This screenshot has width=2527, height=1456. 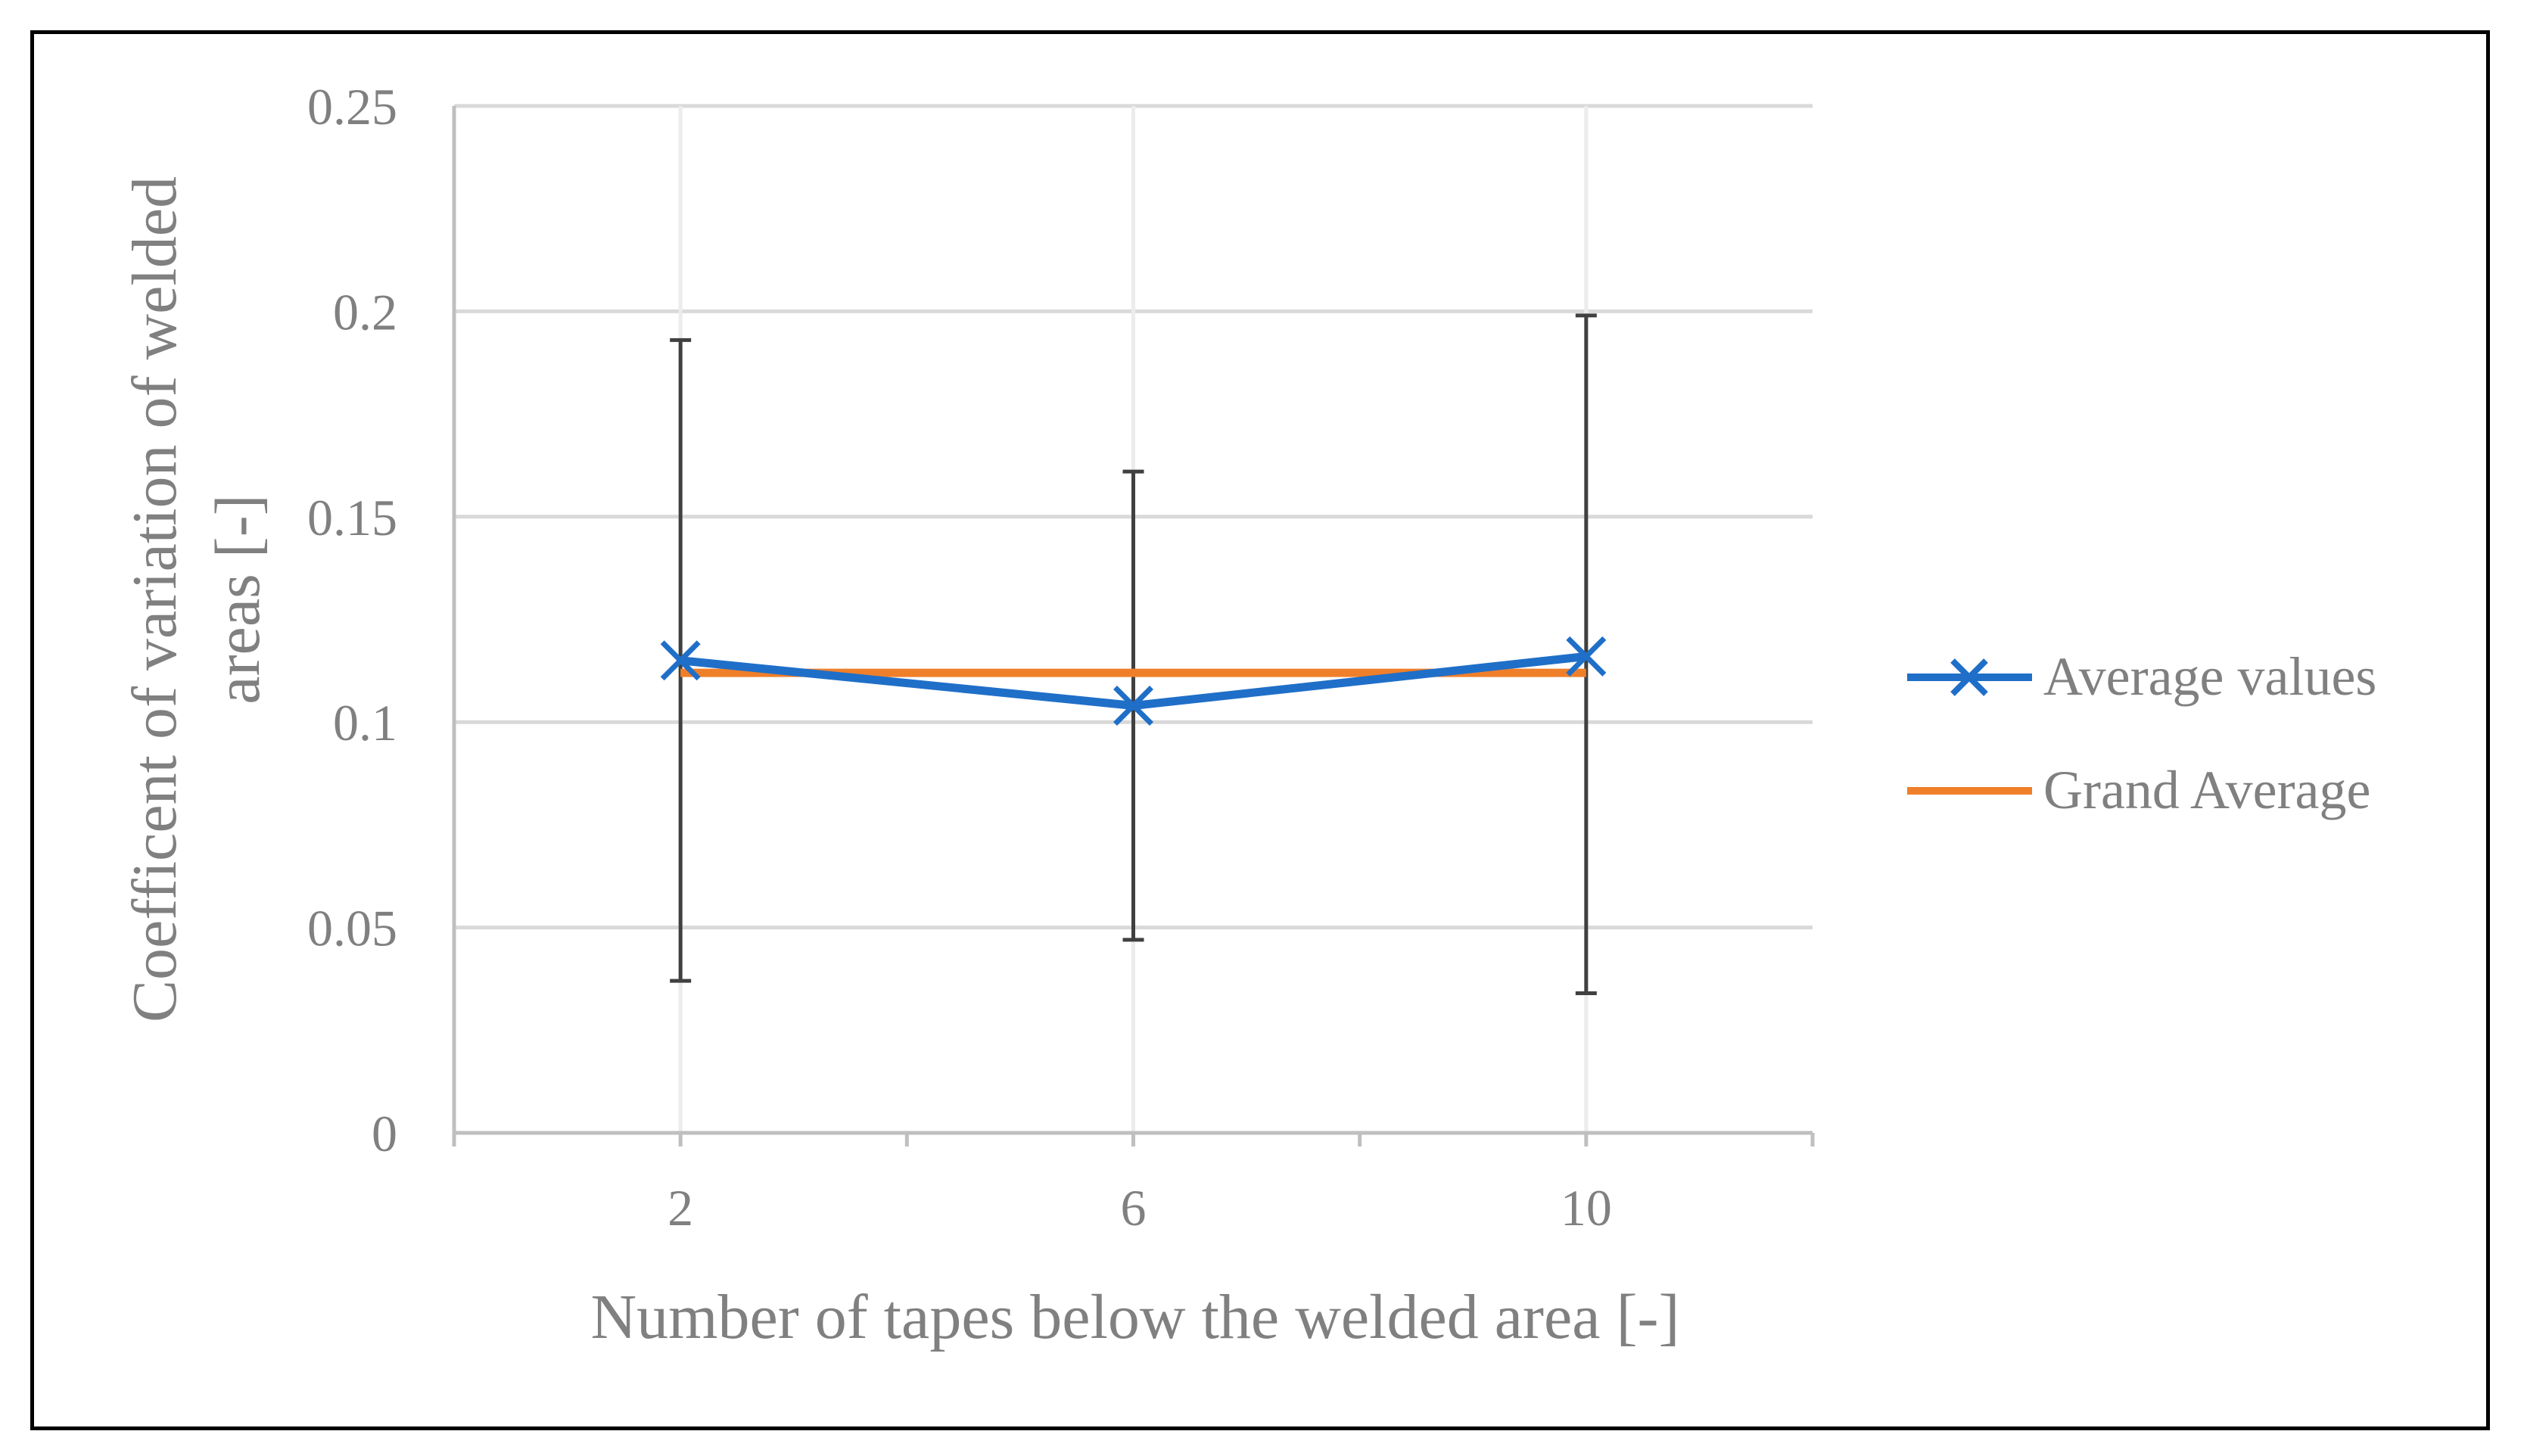 What do you see at coordinates (365, 723) in the screenshot?
I see `y-tick-label: 0.1` at bounding box center [365, 723].